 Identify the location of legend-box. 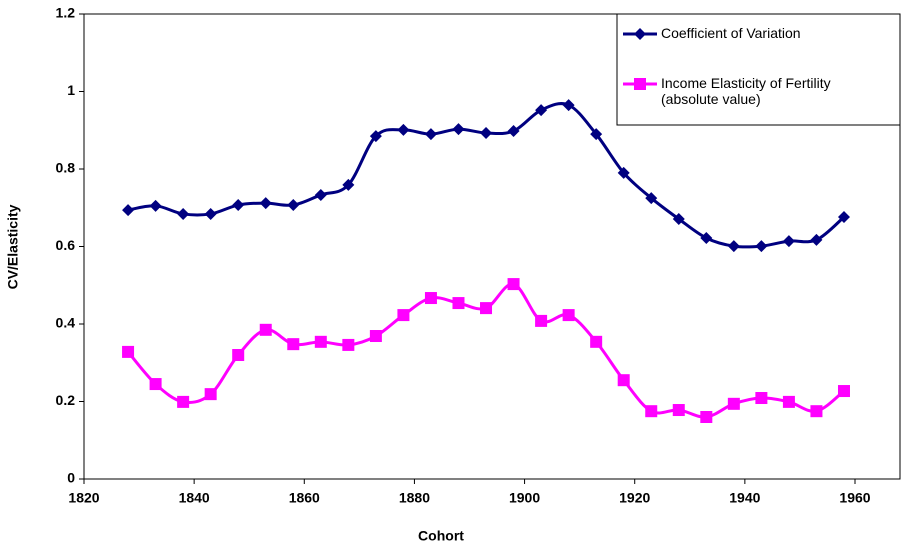
(758, 69).